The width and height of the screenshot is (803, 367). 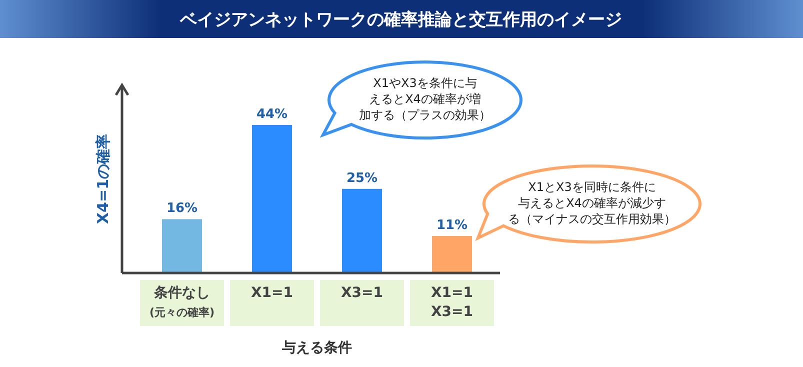 What do you see at coordinates (103, 179) in the screenshot?
I see `y-axis-title: X4=1の確率` at bounding box center [103, 179].